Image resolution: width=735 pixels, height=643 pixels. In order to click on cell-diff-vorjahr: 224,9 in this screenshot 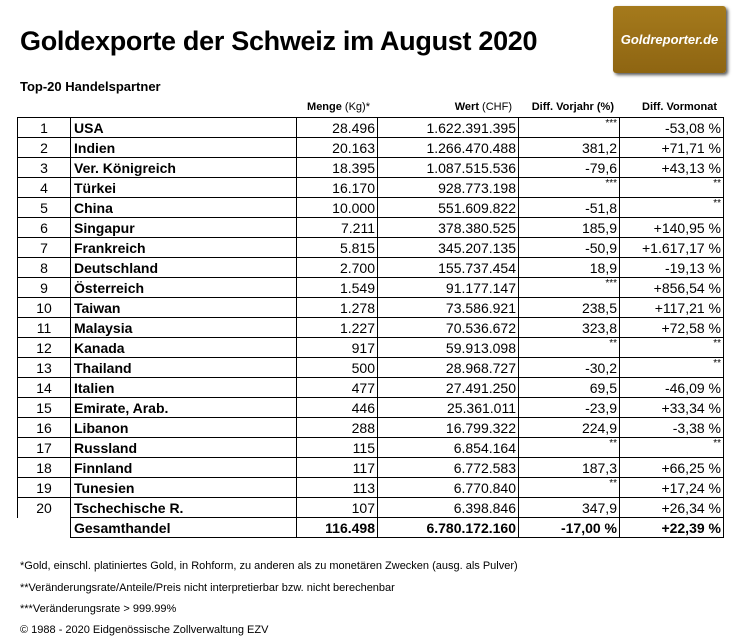, I will do `click(569, 427)`.